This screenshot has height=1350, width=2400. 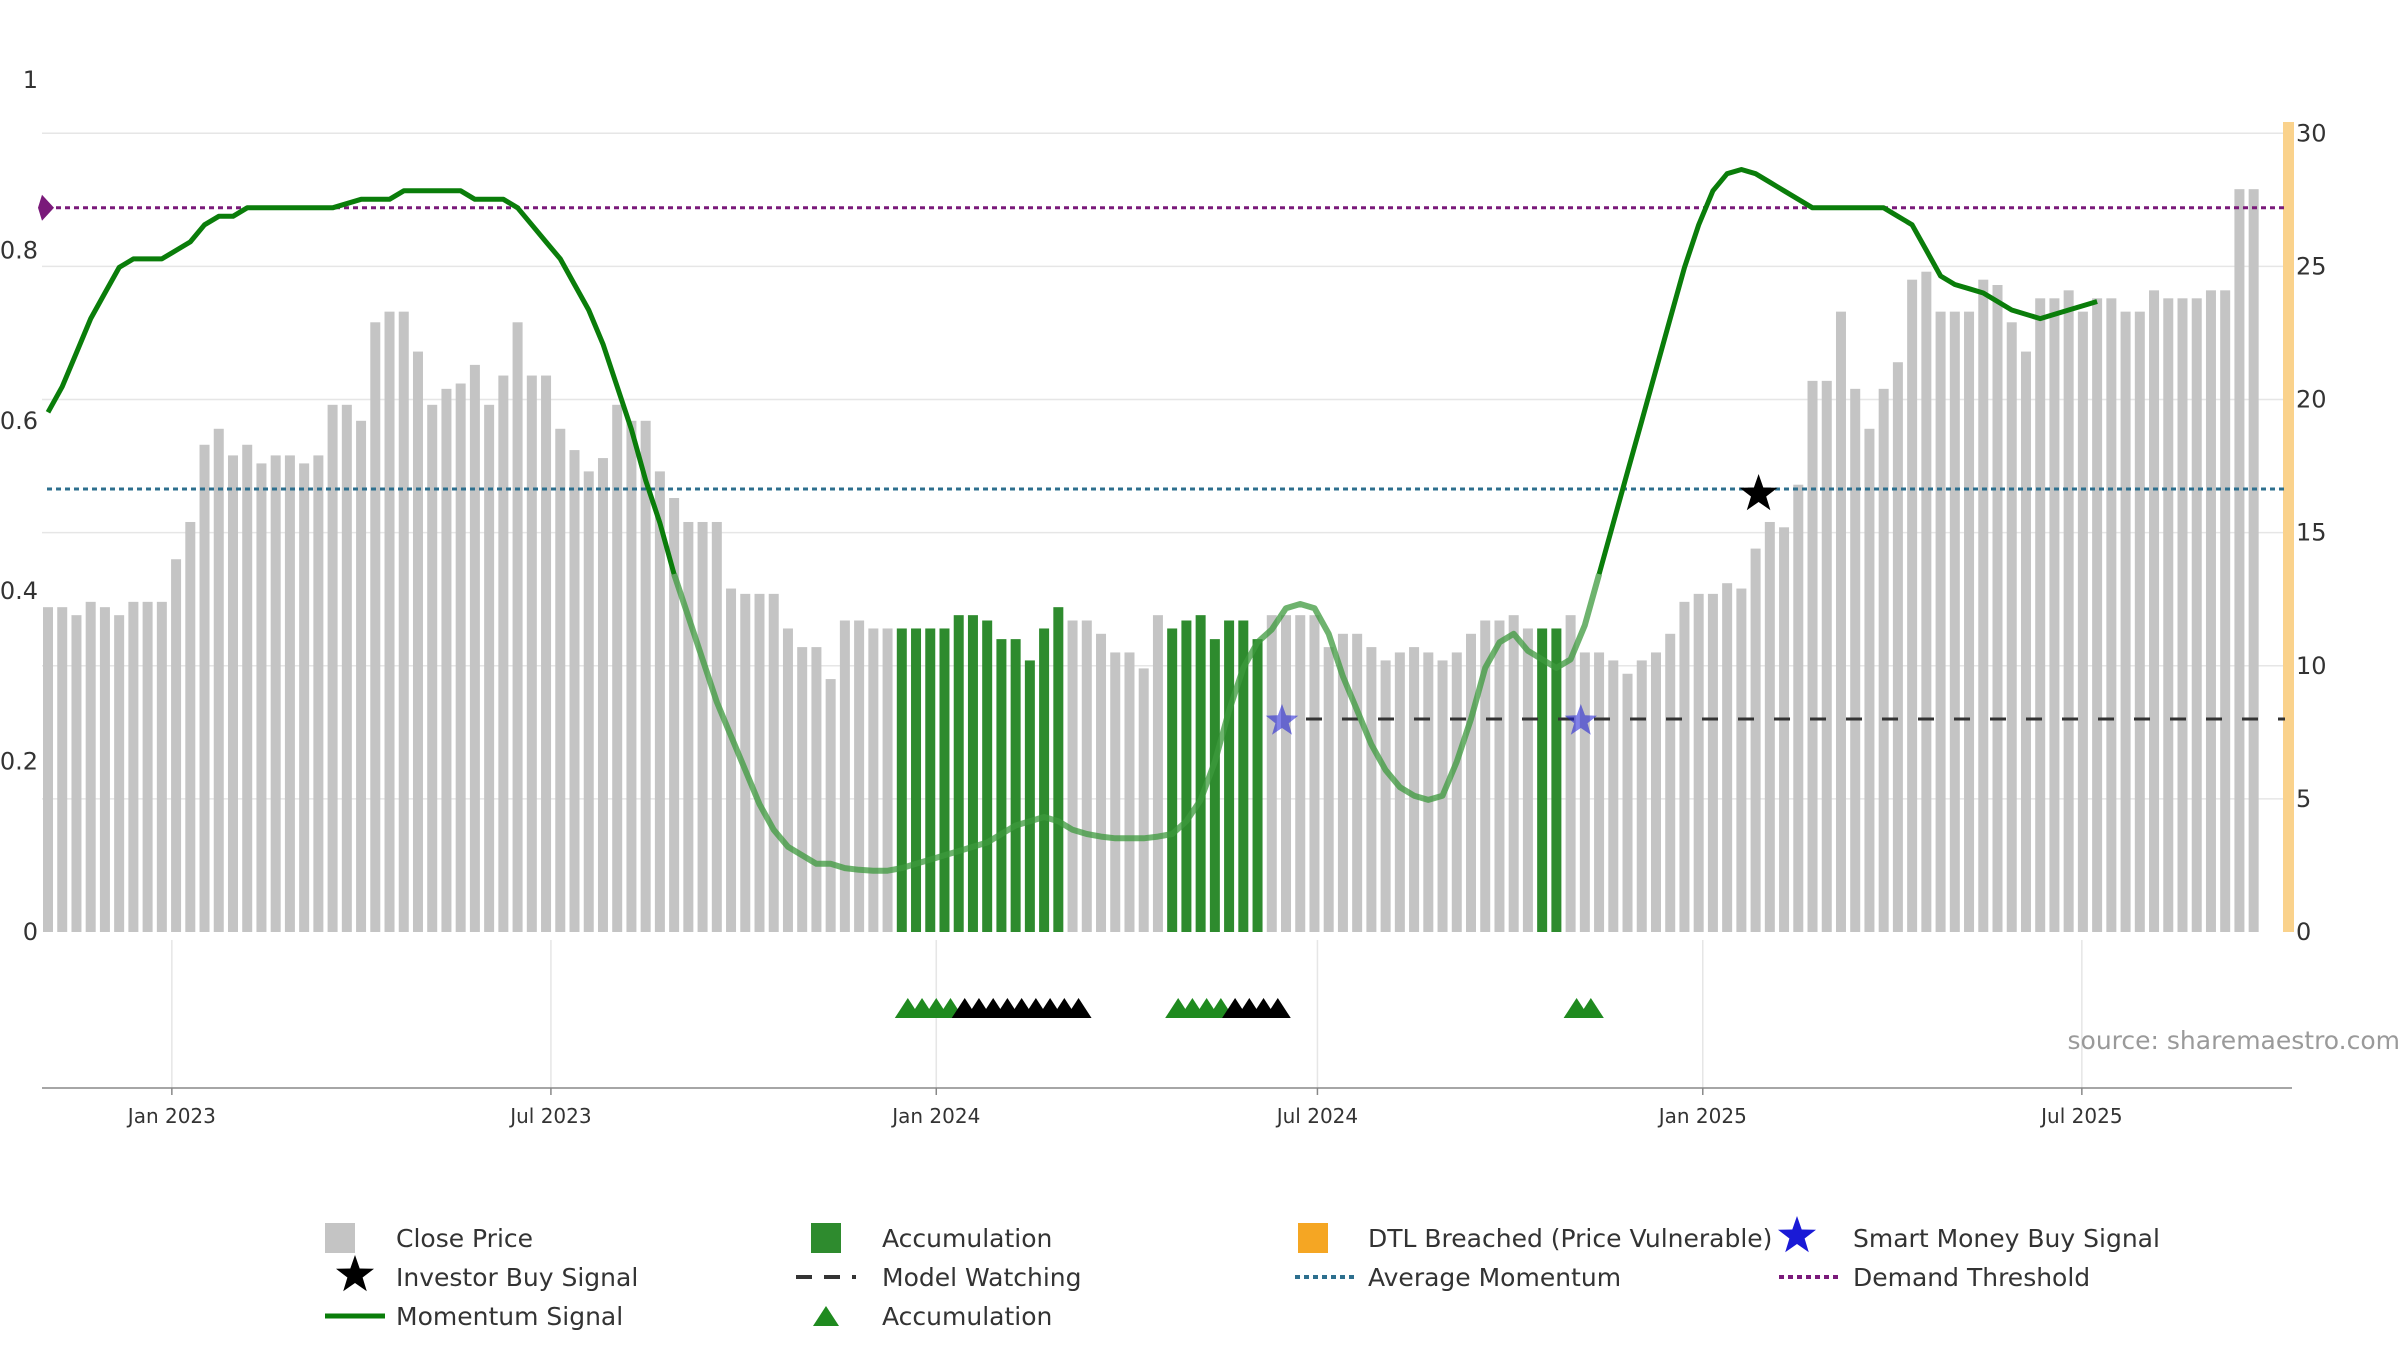 What do you see at coordinates (2234, 1040) in the screenshot?
I see `source-label: source: sharemaestro.com` at bounding box center [2234, 1040].